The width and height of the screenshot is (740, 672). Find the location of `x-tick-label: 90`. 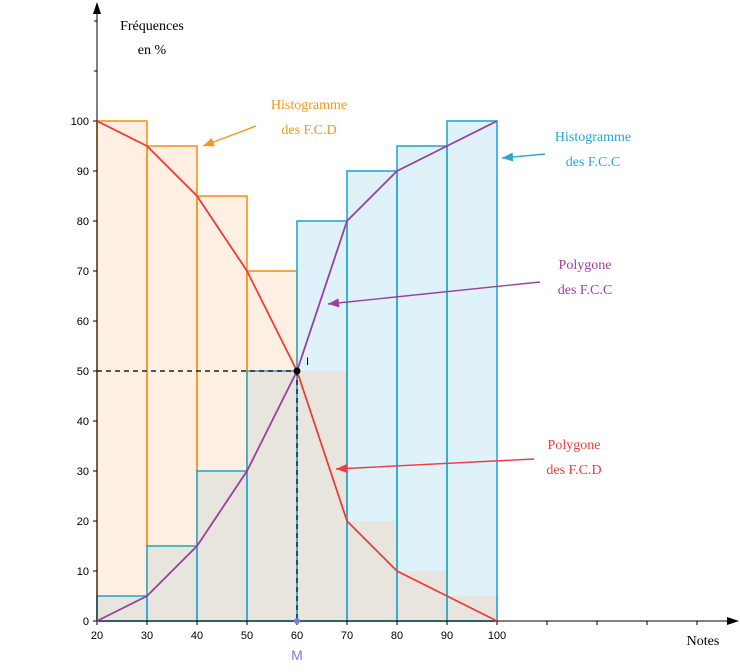

x-tick-label: 90 is located at coordinates (447, 636).